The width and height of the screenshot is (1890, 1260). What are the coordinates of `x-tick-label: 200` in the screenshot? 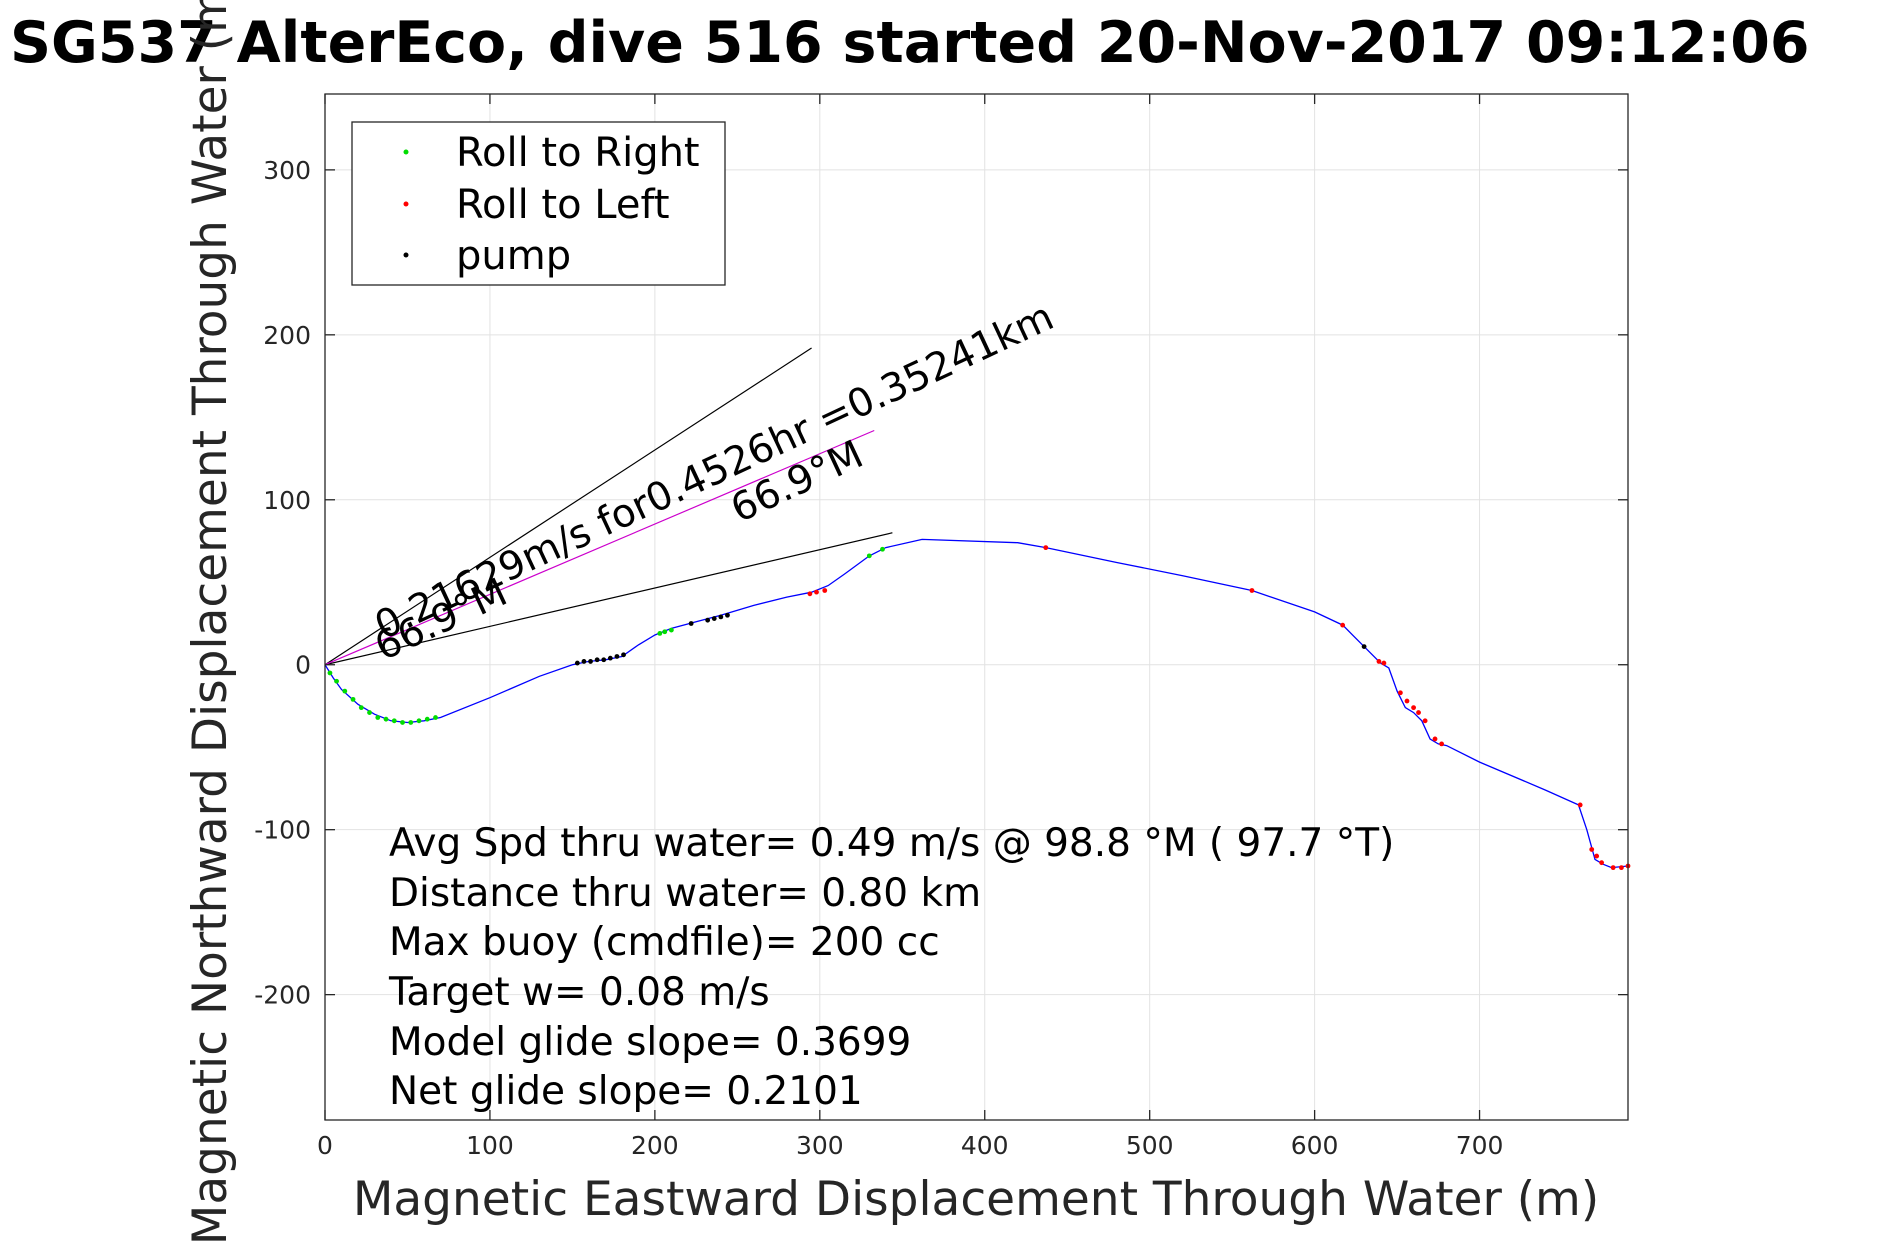 It's located at (655, 1145).